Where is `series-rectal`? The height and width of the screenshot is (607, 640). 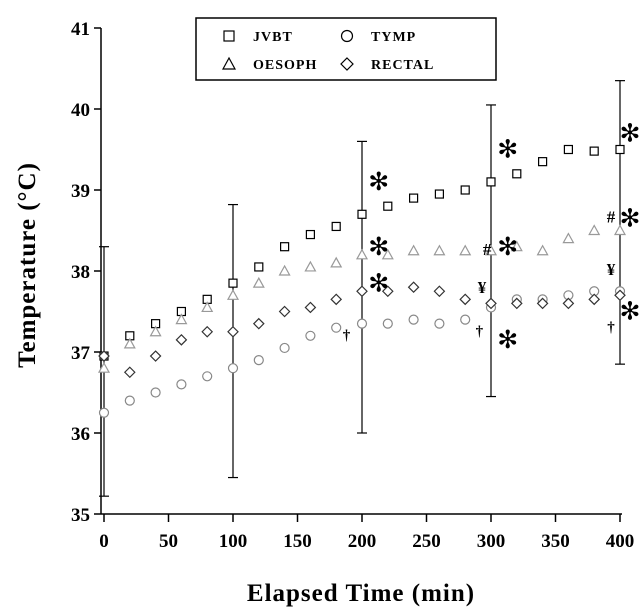
series-rectal is located at coordinates (362, 330).